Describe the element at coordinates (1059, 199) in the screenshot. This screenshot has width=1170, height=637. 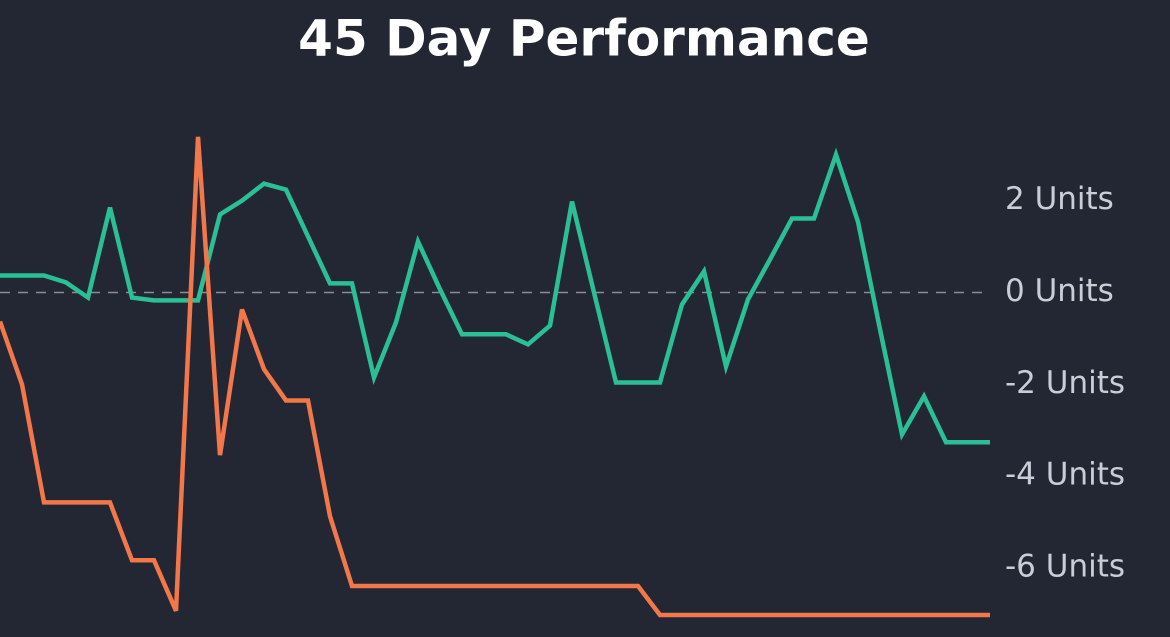
I see `y-tick-label: 2 Units` at that location.